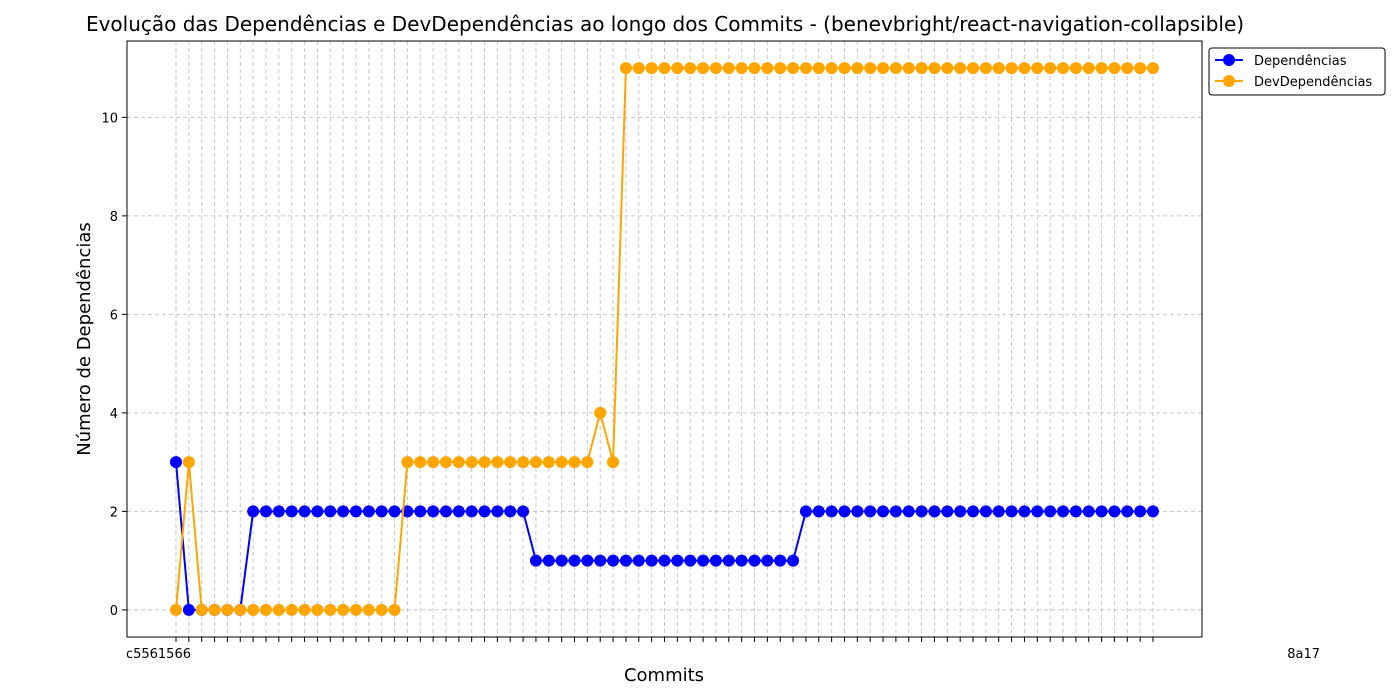  Describe the element at coordinates (1300, 61) in the screenshot. I see `legend-label-dependencias: Dependências` at that location.